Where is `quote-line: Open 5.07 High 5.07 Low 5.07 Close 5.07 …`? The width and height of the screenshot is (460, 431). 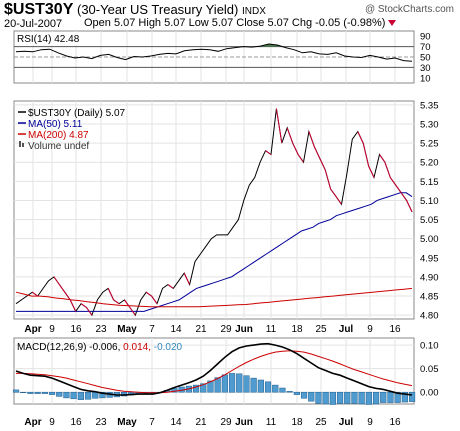
quote-line: Open 5.07 High 5.07 Low 5.07 Close 5.07 … is located at coordinates (240, 23).